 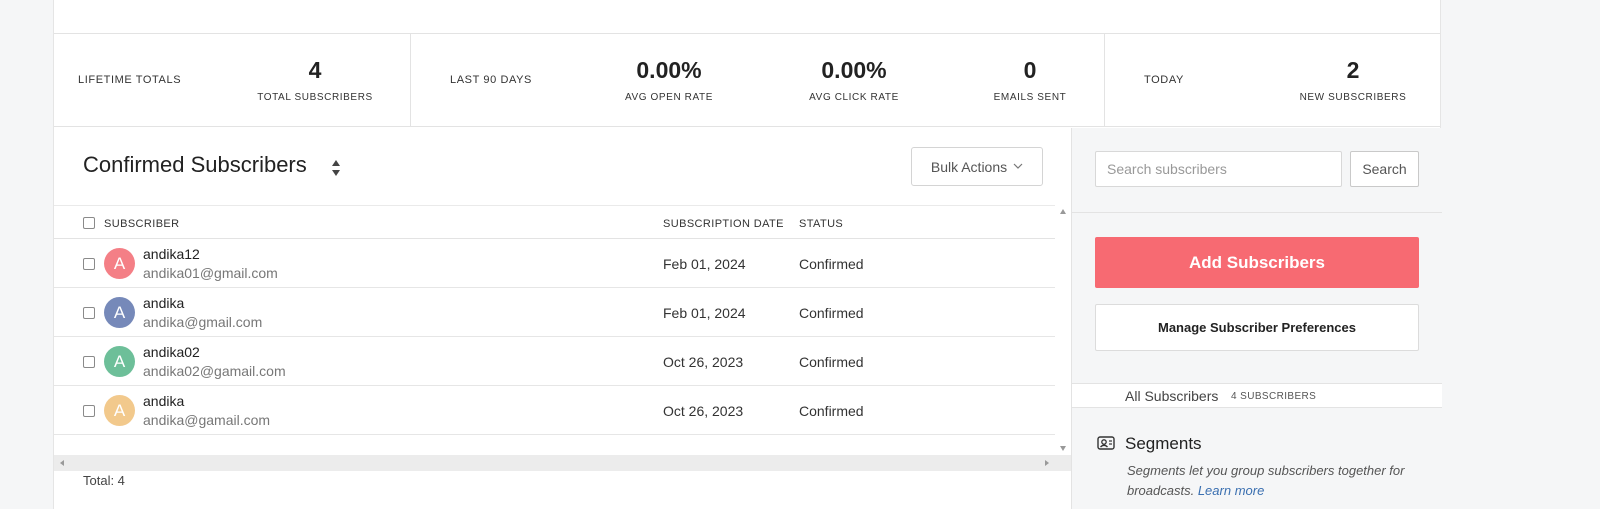 What do you see at coordinates (854, 97) in the screenshot?
I see `avg-click-rate-label: AVG CLICK RATE` at bounding box center [854, 97].